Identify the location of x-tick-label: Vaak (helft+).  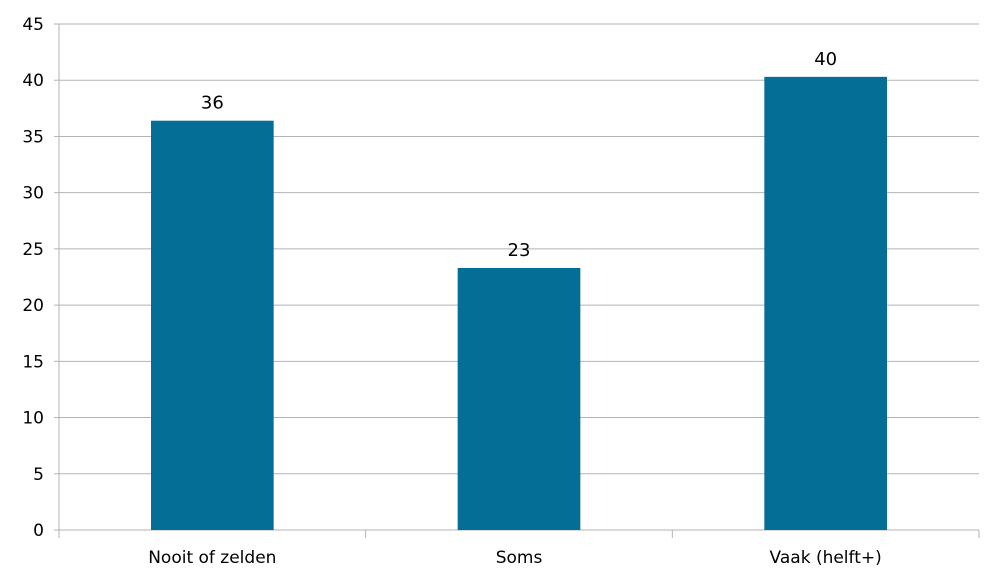
(826, 558).